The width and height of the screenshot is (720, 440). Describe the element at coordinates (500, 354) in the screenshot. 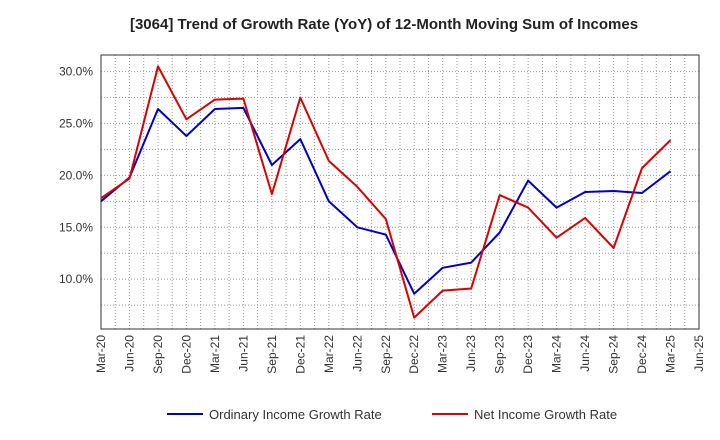

I see `x-tick-label: Sep-23` at that location.